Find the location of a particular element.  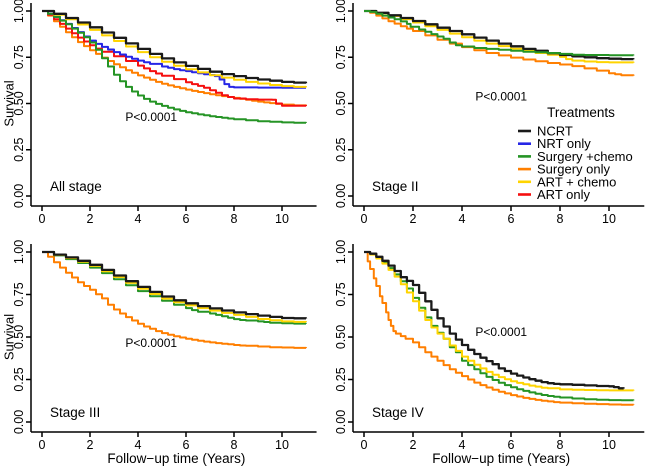

panel-title: Stage III is located at coordinates (75, 412).